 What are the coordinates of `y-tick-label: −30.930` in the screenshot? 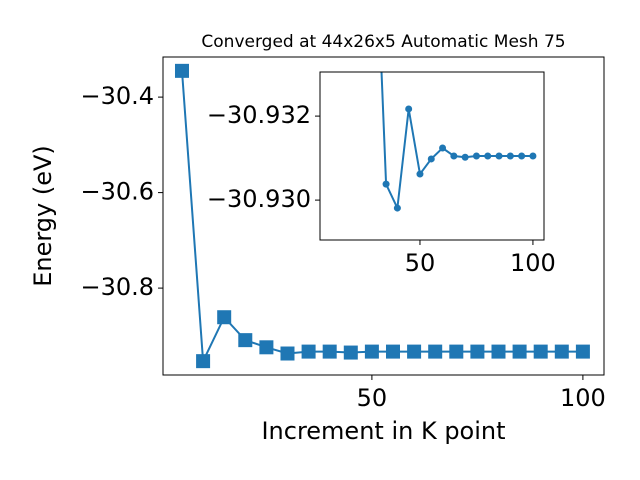 It's located at (259, 199).